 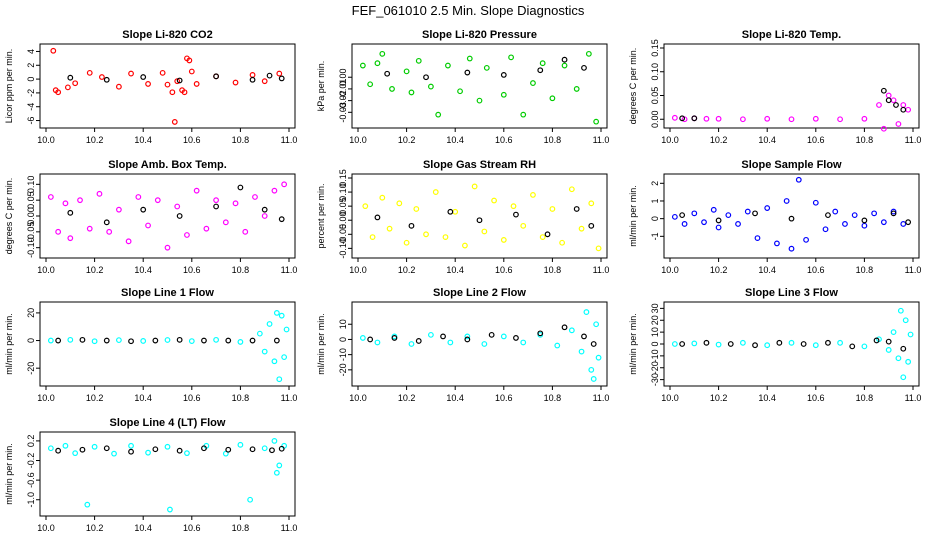 I want to click on y-tick-label: 20, so click(x=655, y=320).